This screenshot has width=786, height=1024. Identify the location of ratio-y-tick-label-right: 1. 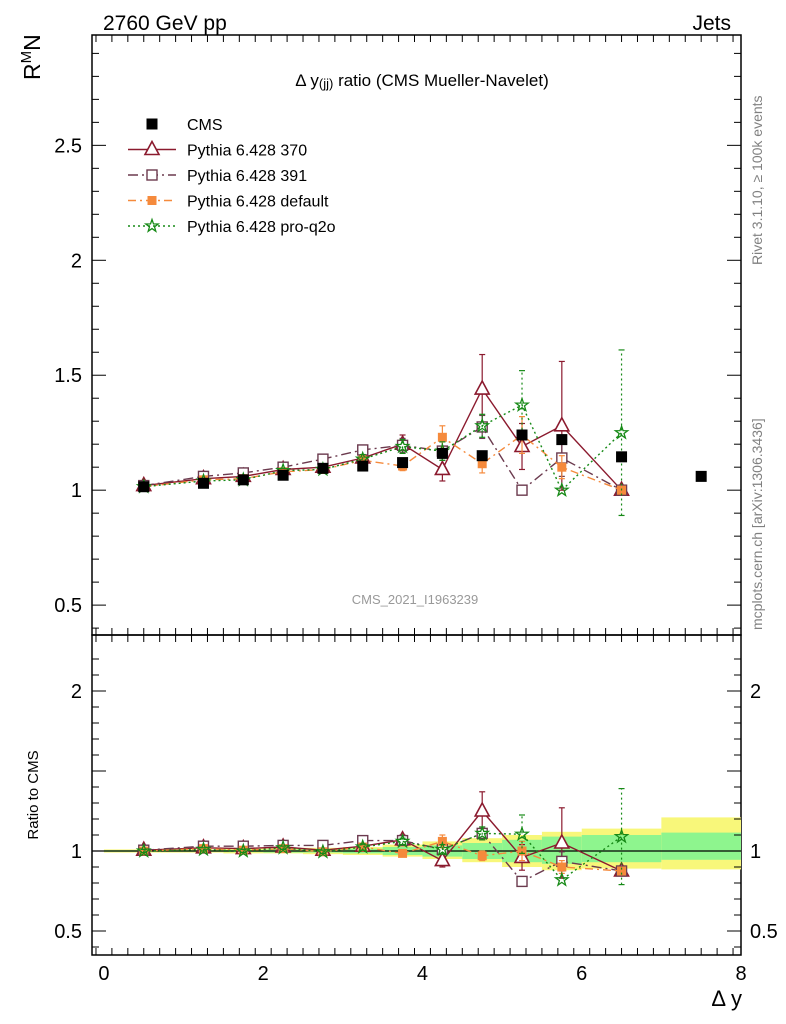
(755, 852).